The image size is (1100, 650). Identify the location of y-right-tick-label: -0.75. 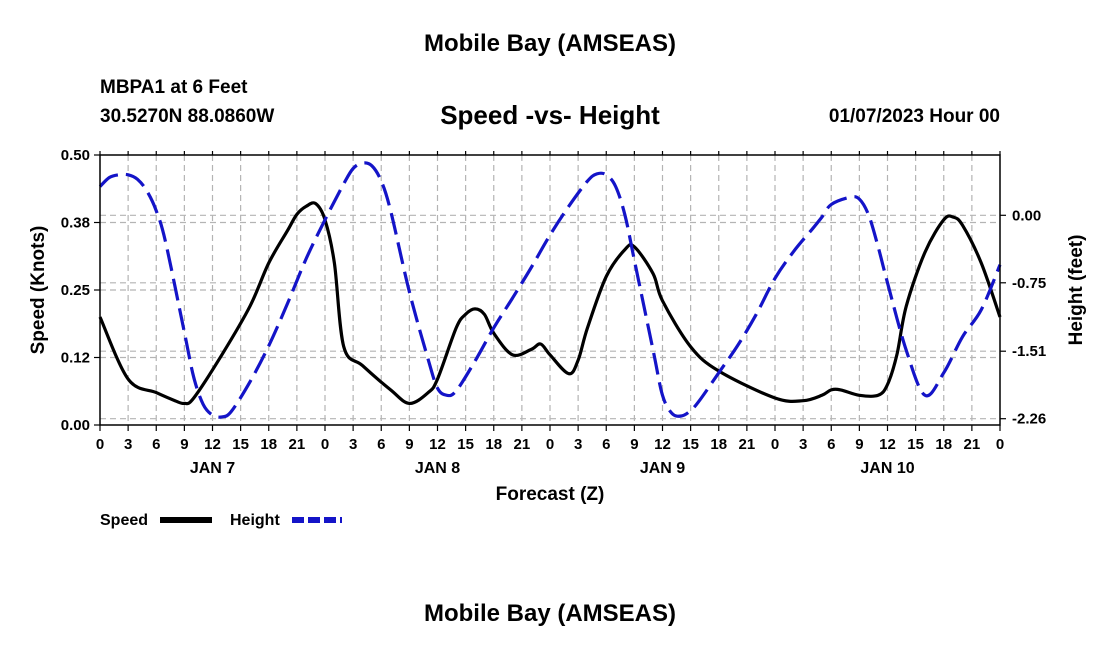
(1029, 283).